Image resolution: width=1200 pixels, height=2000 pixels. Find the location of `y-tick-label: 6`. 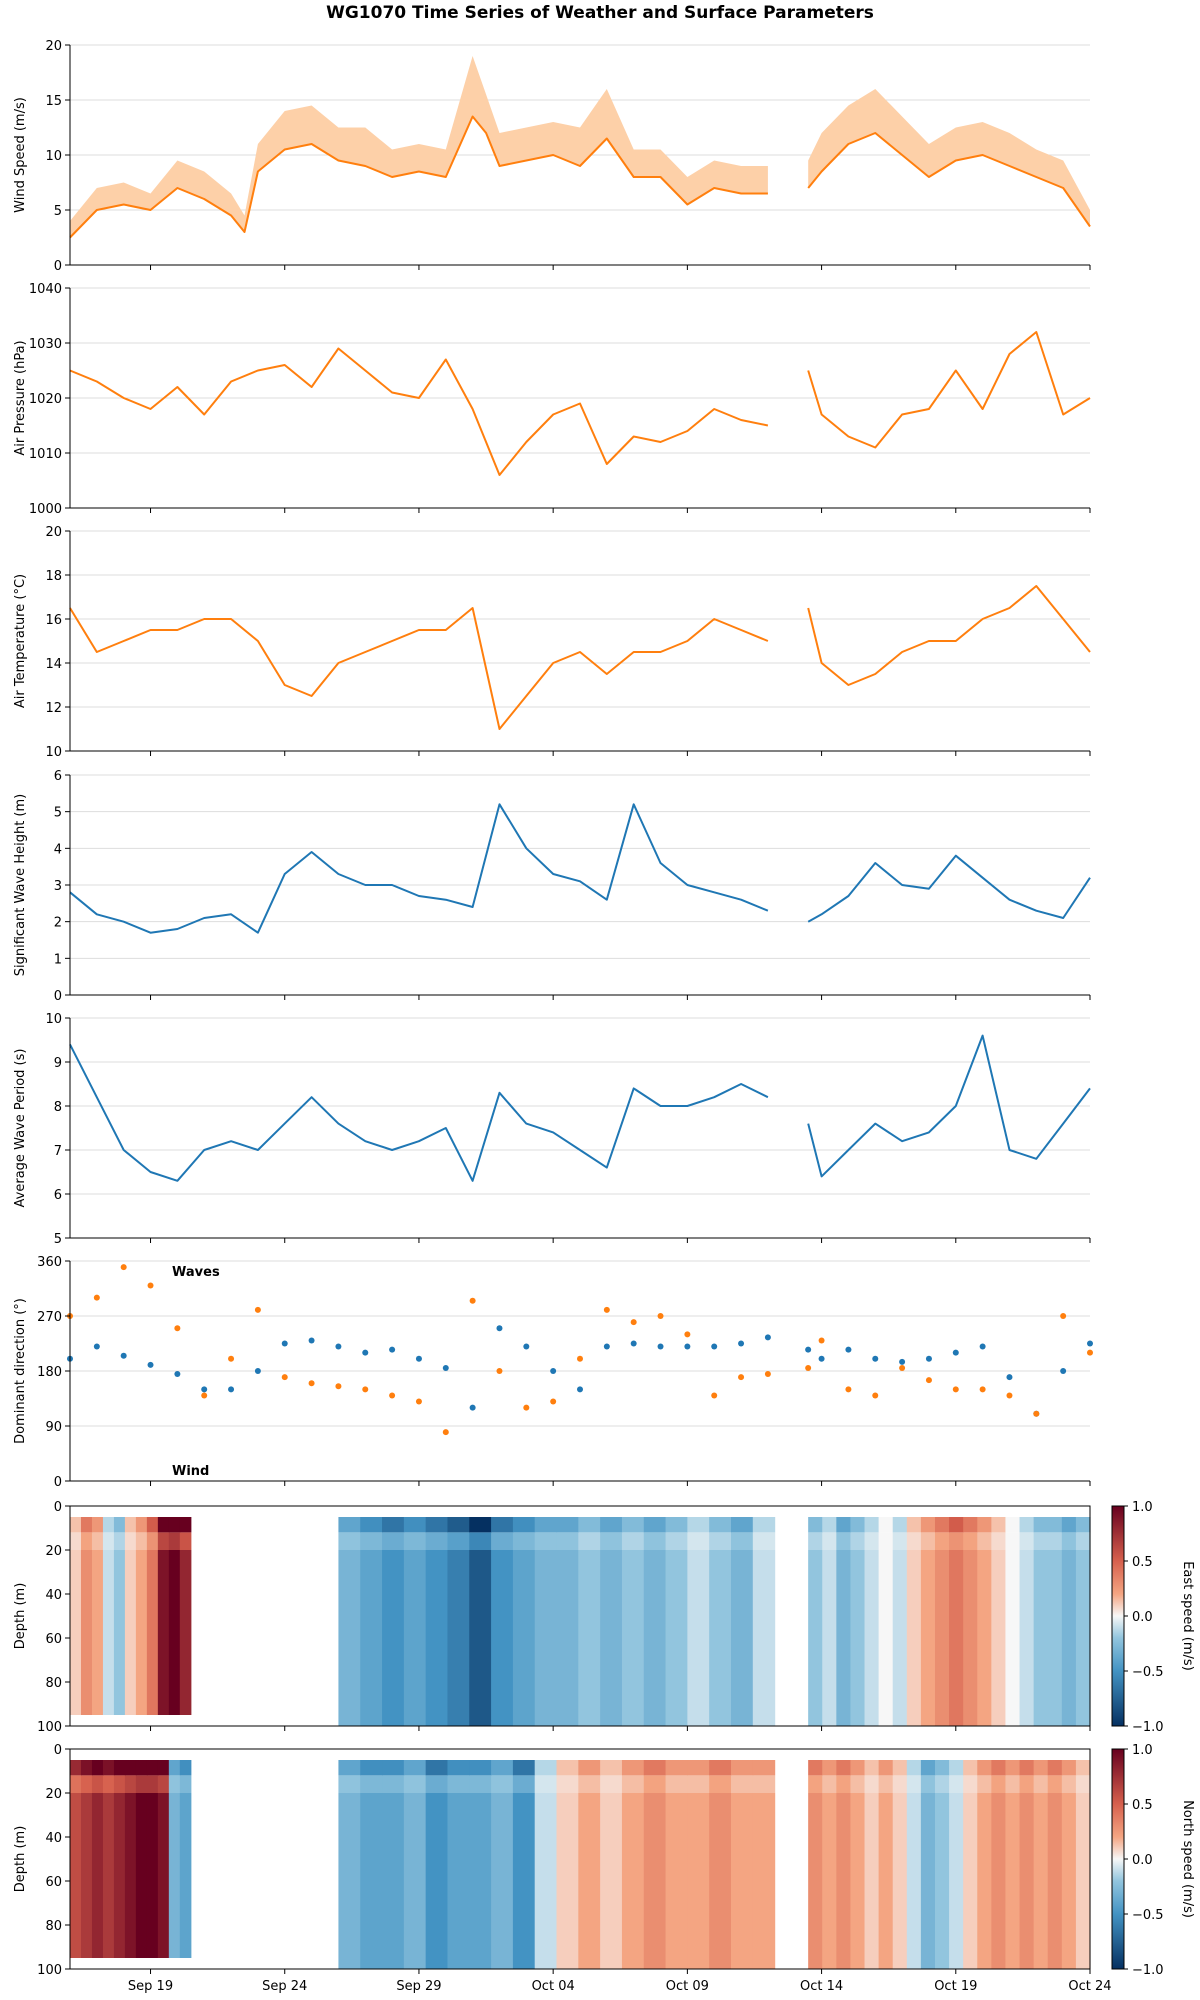

y-tick-label: 6 is located at coordinates (58, 776).